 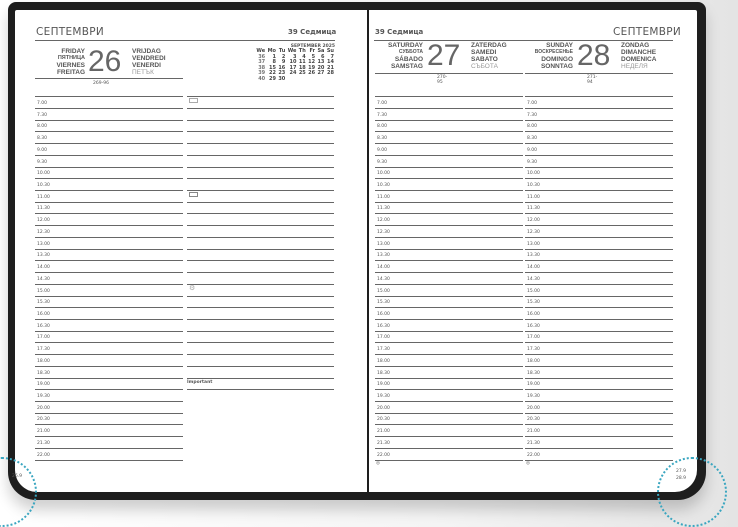 What do you see at coordinates (332, 56) in the screenshot?
I see `calendar-day: 7` at bounding box center [332, 56].